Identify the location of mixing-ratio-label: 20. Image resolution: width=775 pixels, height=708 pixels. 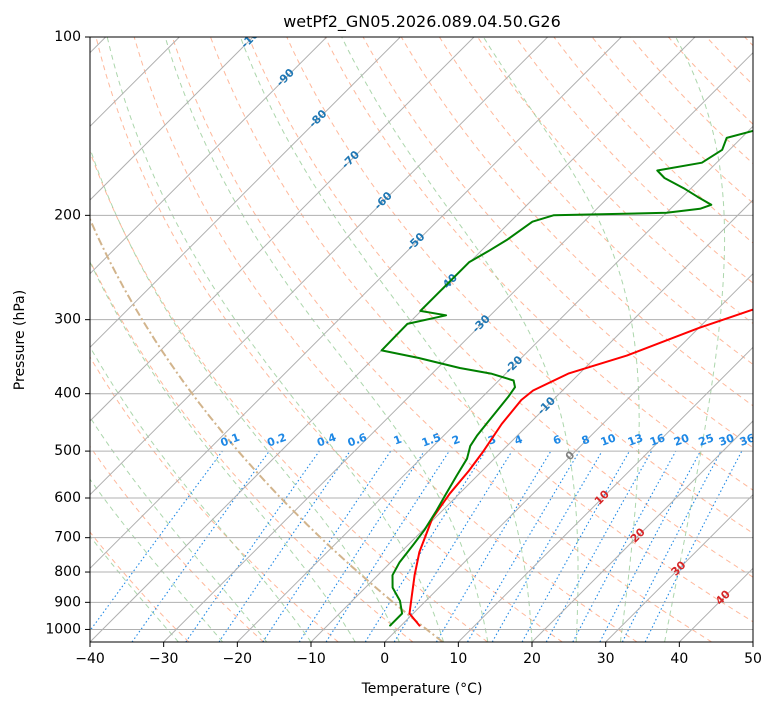
(681, 440).